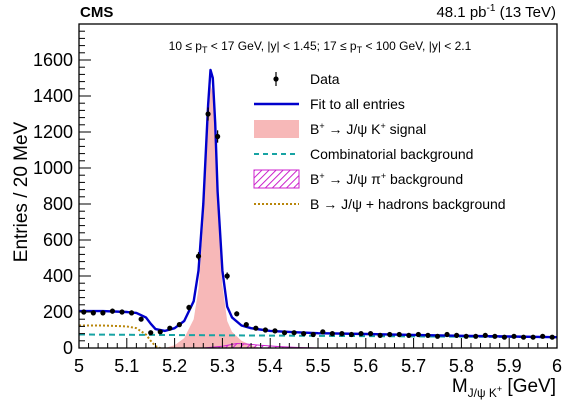 This screenshot has height=406, width=563. What do you see at coordinates (276, 79) in the screenshot?
I see `legend-data-marker` at bounding box center [276, 79].